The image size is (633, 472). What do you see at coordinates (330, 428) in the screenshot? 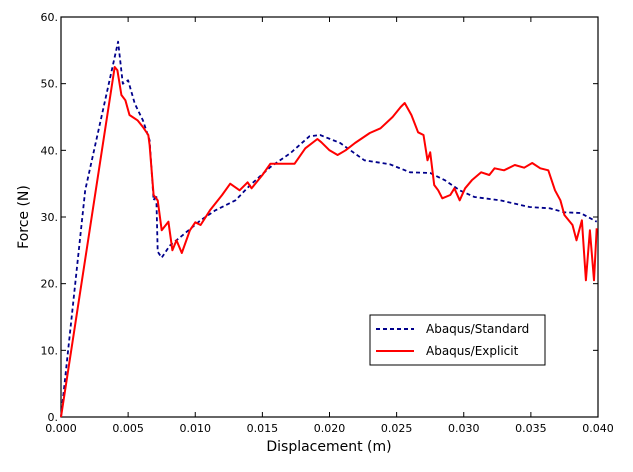
I see `x-tick-label: 0.020` at bounding box center [330, 428].